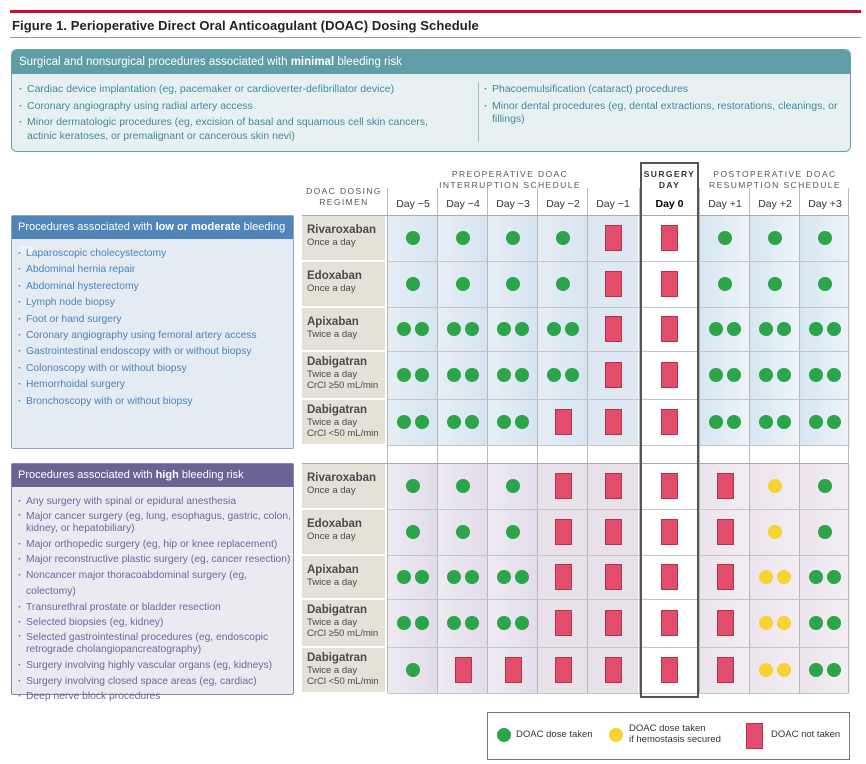 The image size is (866, 764). I want to click on postop-header: POSTOPERATIVE DOAC RESUMPTION SCHEDULE, so click(775, 179).